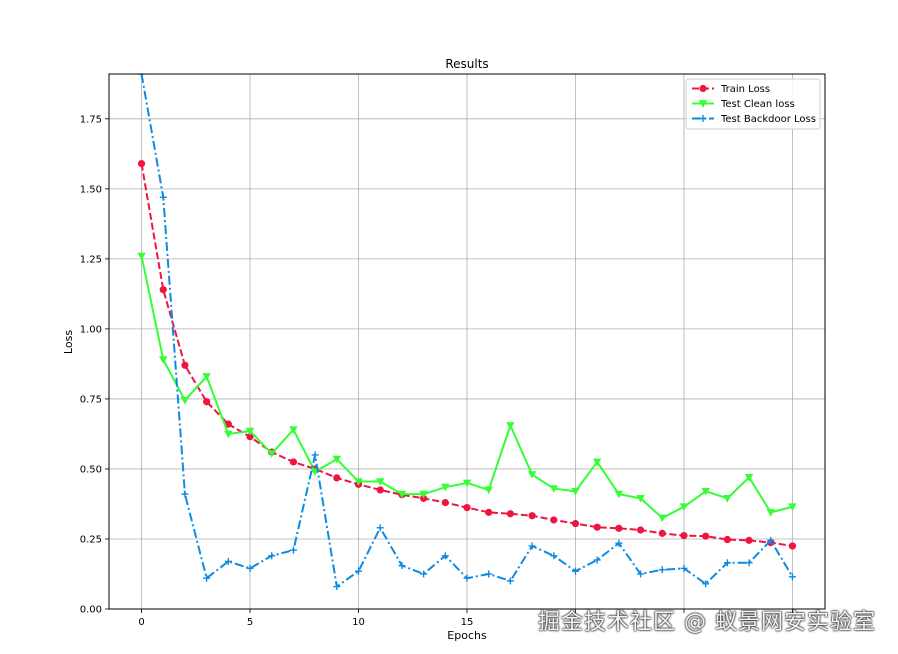 This screenshot has width=898, height=654. Describe the element at coordinates (91, 189) in the screenshot. I see `y-tick-label: 1.50` at that location.